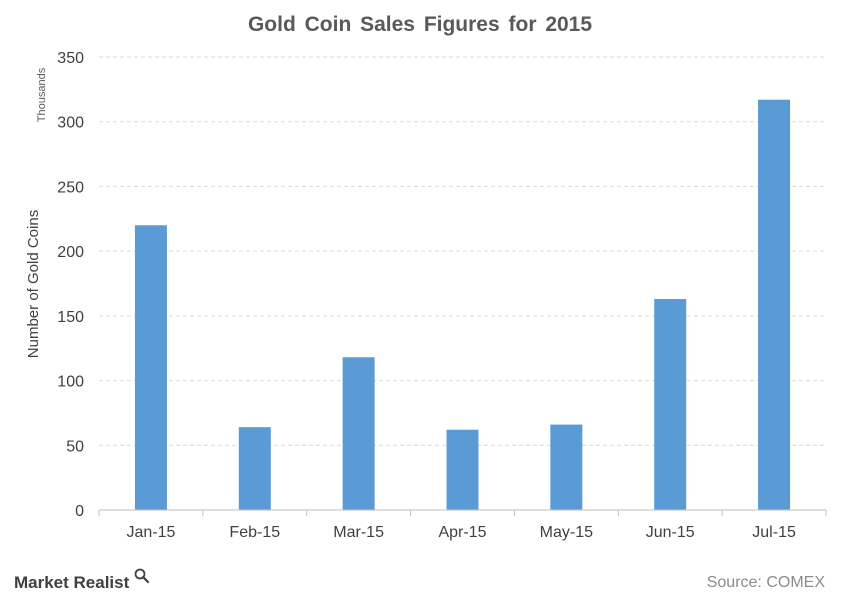 This screenshot has width=841, height=601. What do you see at coordinates (766, 582) in the screenshot?
I see `source-label: Source: COMEX` at bounding box center [766, 582].